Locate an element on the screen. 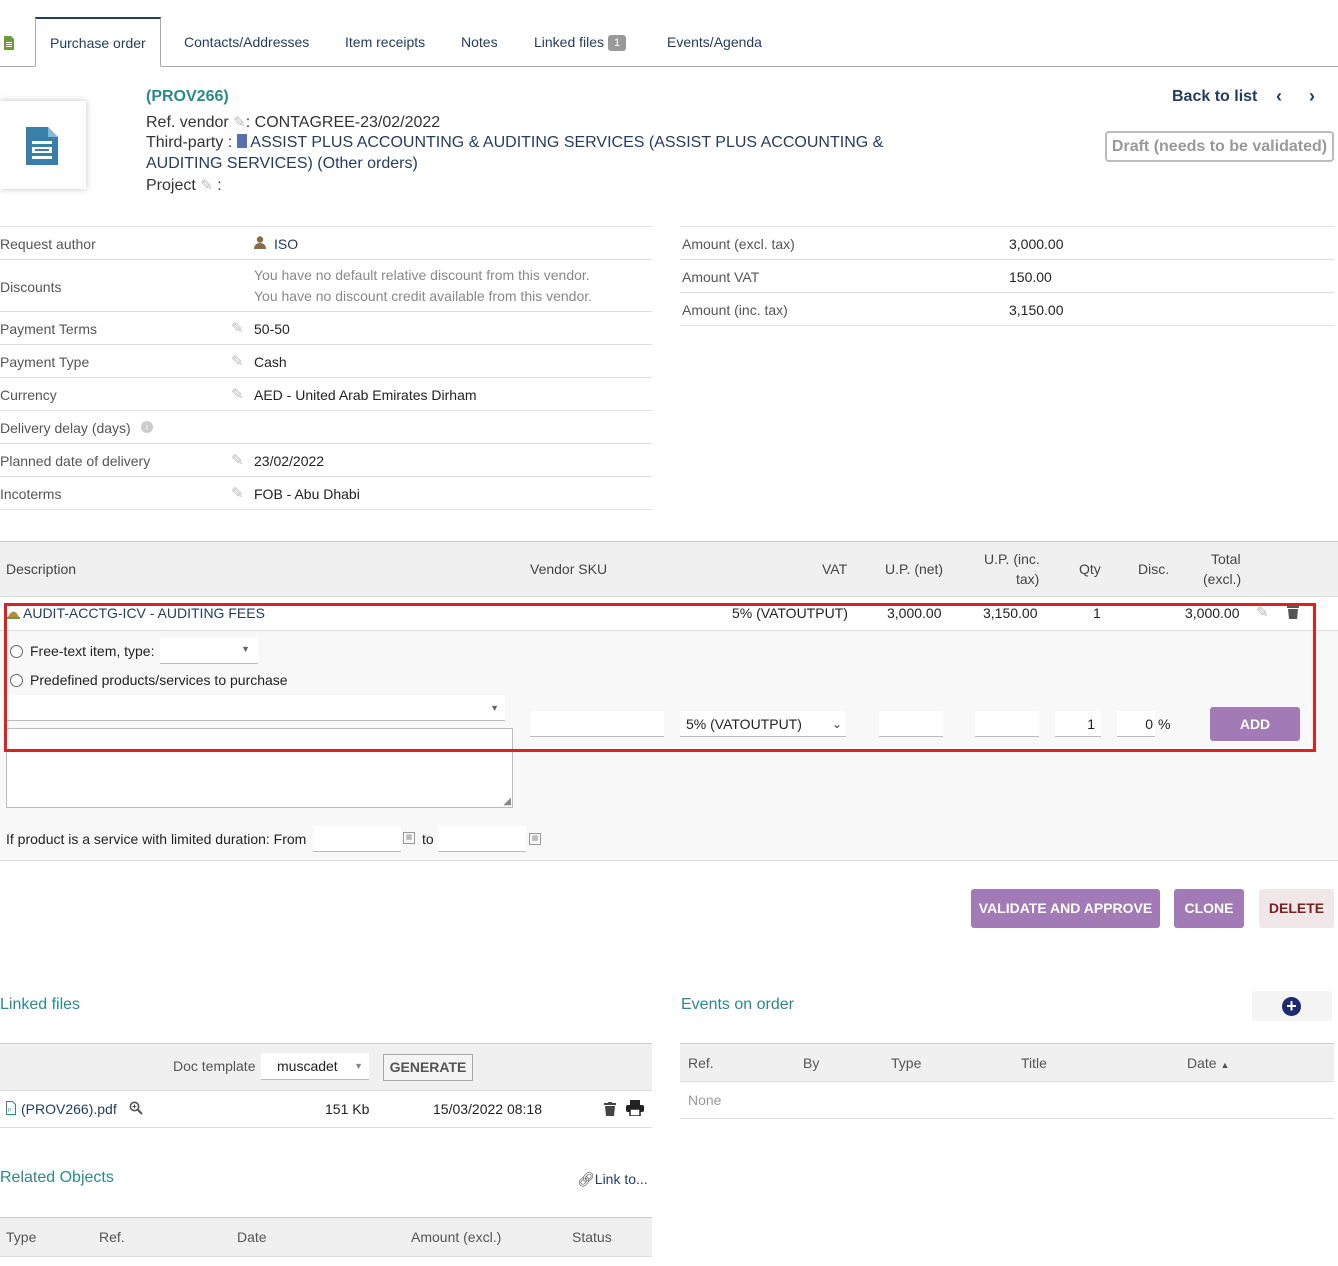  order-document-icon is located at coordinates (42, 146).